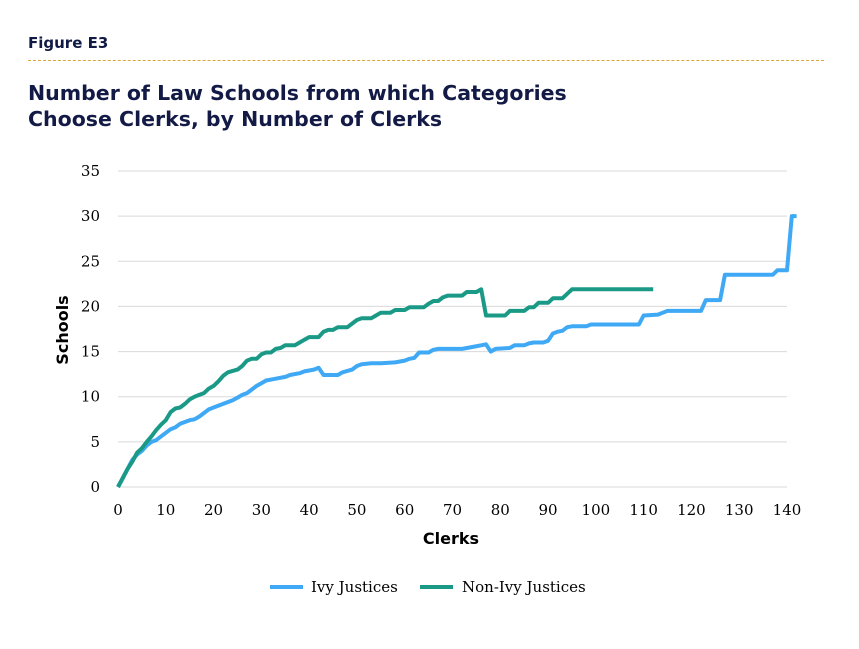  I want to click on x-tick-label: 120, so click(691, 510).